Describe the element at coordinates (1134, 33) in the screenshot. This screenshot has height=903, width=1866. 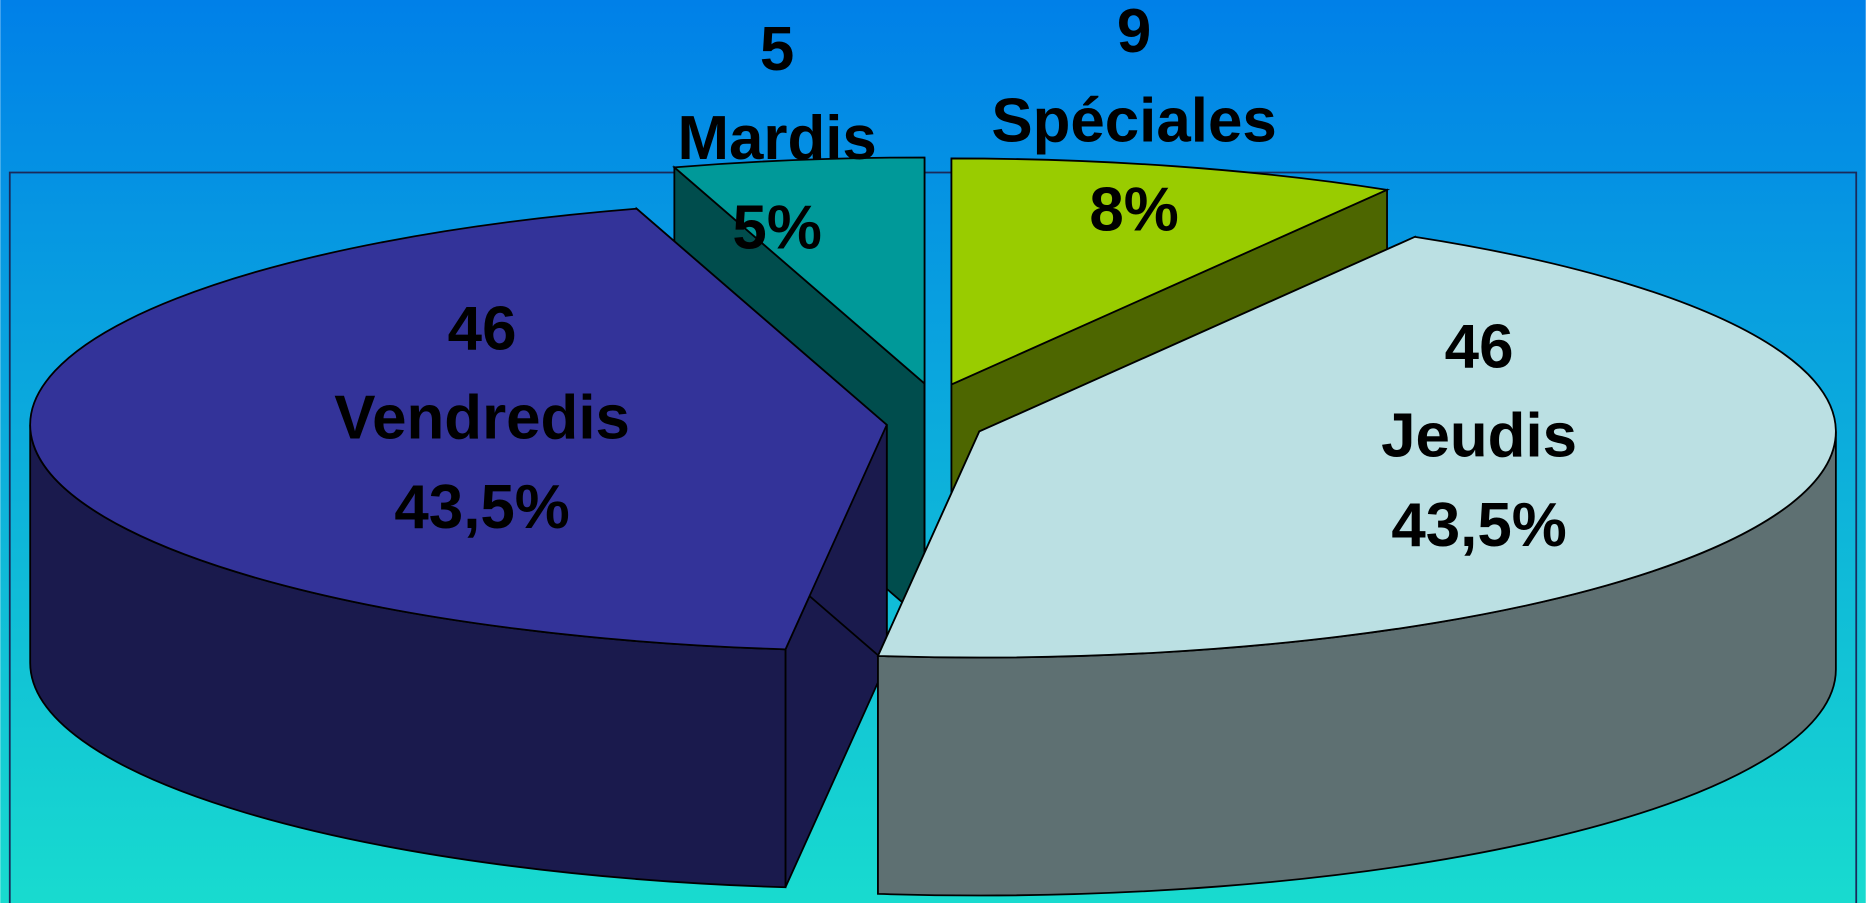
I see `value-label: 9` at that location.